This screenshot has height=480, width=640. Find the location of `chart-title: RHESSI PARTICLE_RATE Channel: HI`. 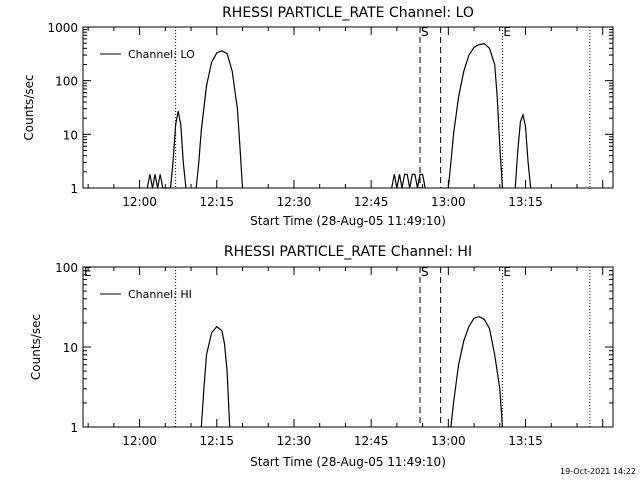

chart-title: RHESSI PARTICLE_RATE Channel: HI is located at coordinates (348, 252).